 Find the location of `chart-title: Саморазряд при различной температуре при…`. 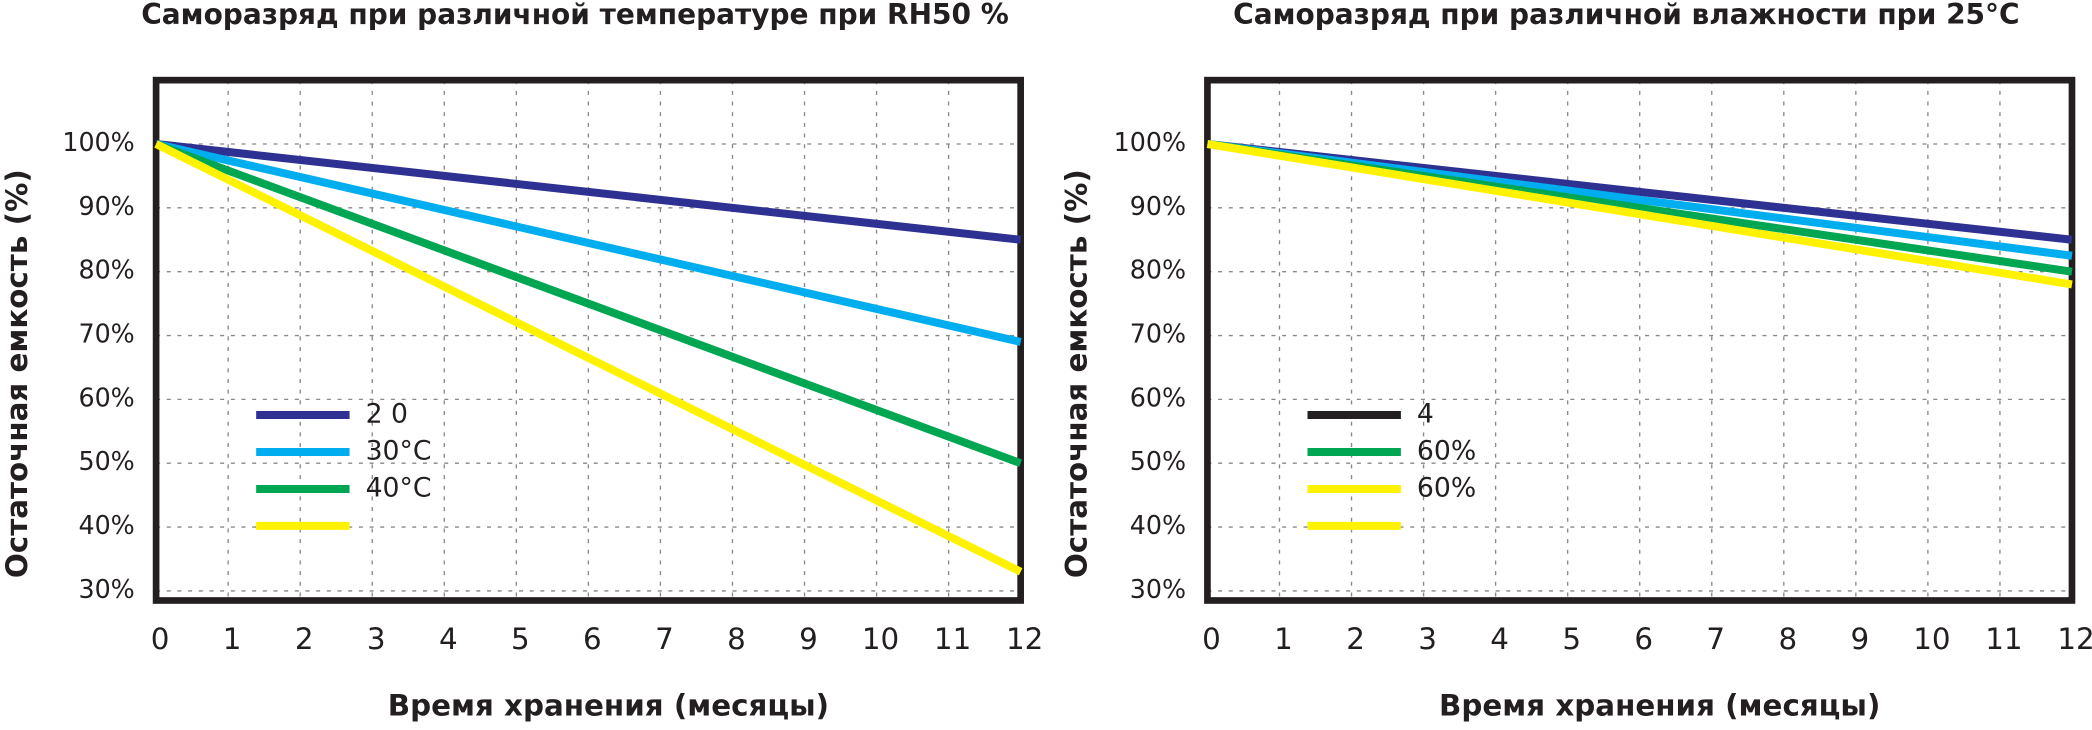

chart-title: Саморазряд при различной температуре при… is located at coordinates (575, 15).